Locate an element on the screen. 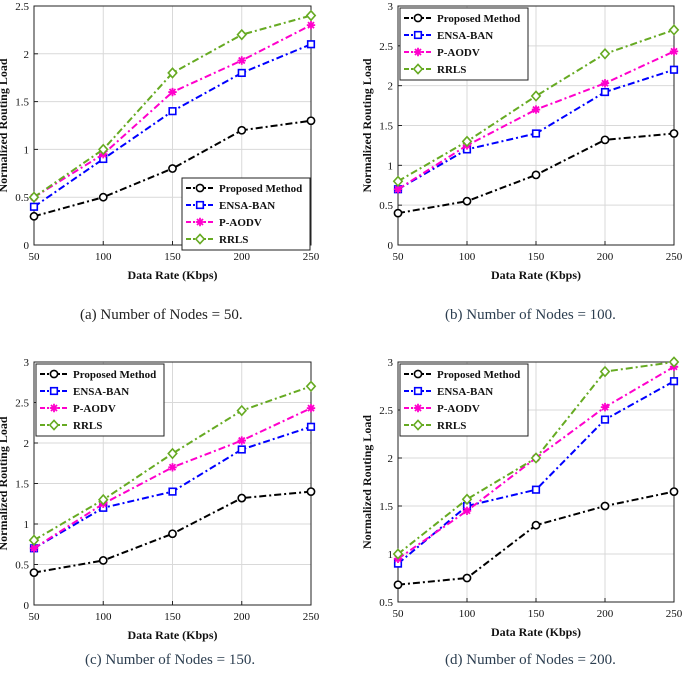 Image resolution: width=685 pixels, height=681 pixels. legend-label-ensa-ban: ENSA-BAN is located at coordinates (247, 206).